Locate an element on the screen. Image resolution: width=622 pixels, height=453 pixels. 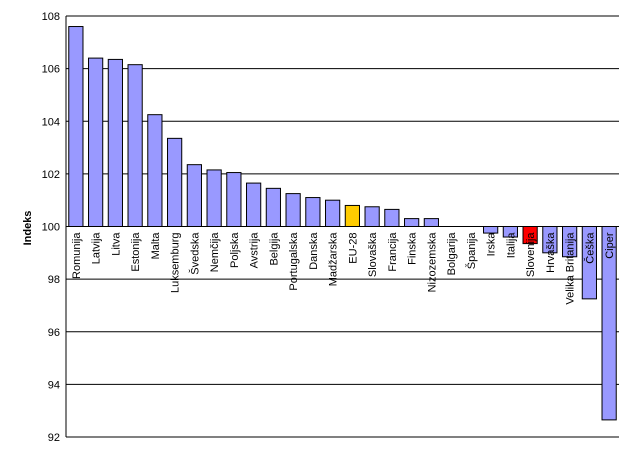
bar-romunija is located at coordinates (76, 127).